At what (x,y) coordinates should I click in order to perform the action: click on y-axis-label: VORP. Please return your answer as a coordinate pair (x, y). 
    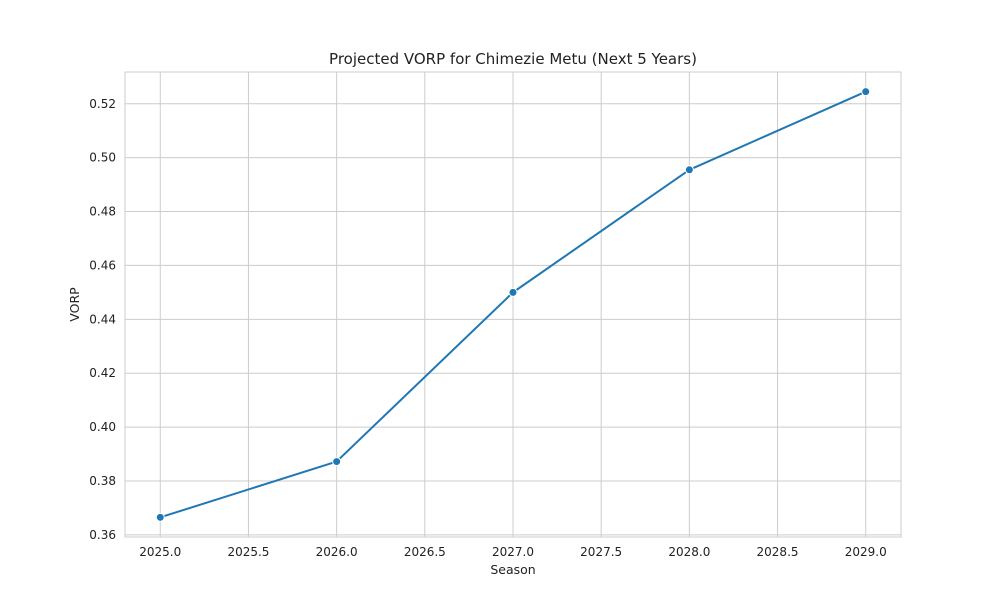
    Looking at the image, I should click on (74, 304).